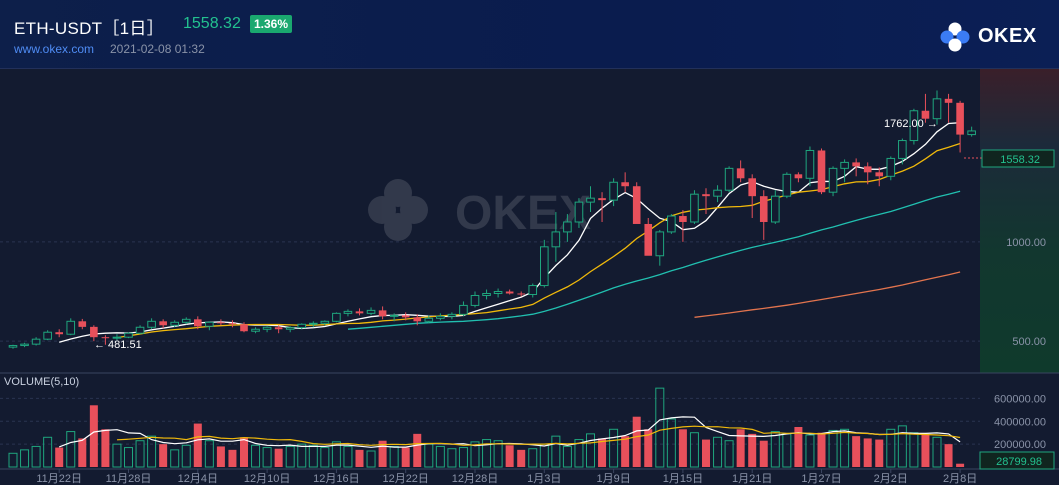 Image resolution: width=1059 pixels, height=485 pixels. Describe the element at coordinates (198, 479) in the screenshot. I see `time-tick-label: 12月4日` at that location.